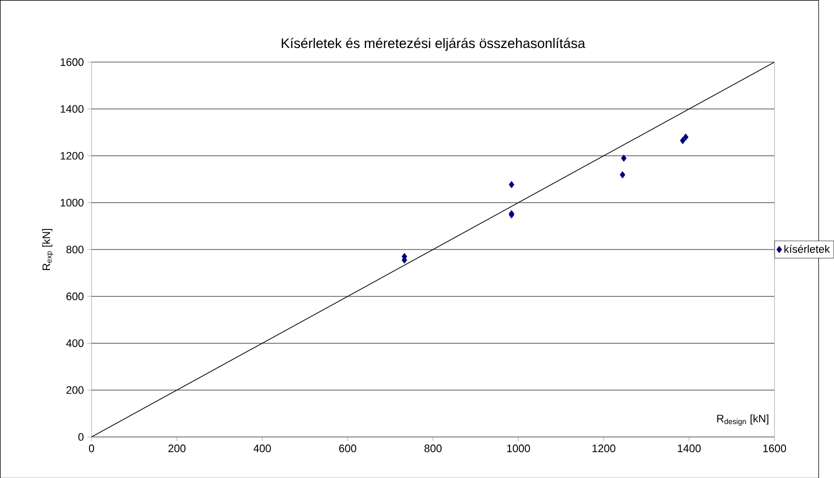 This screenshot has width=834, height=478. Describe the element at coordinates (177, 448) in the screenshot. I see `x-tick-label: 200` at that location.